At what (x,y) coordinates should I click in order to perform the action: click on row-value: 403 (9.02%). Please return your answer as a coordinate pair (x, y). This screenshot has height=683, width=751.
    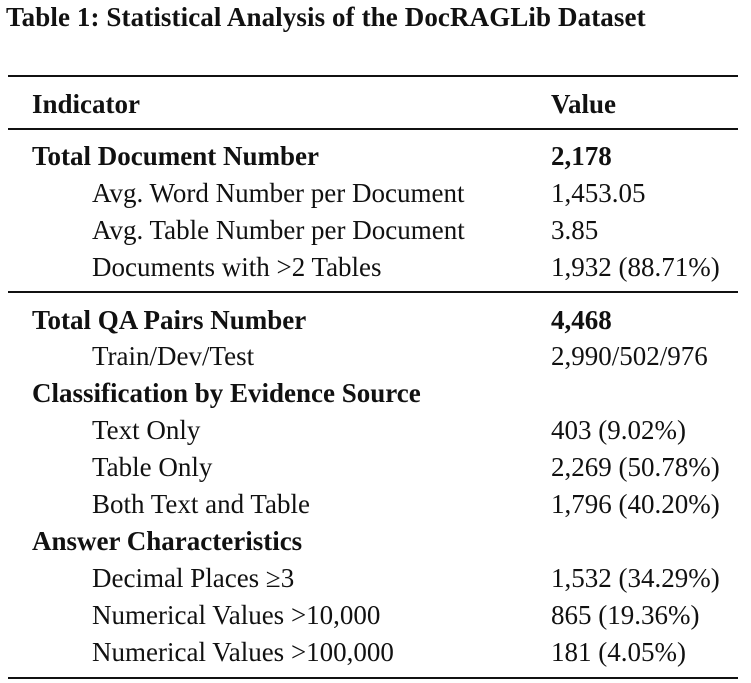
    Looking at the image, I should click on (618, 430).